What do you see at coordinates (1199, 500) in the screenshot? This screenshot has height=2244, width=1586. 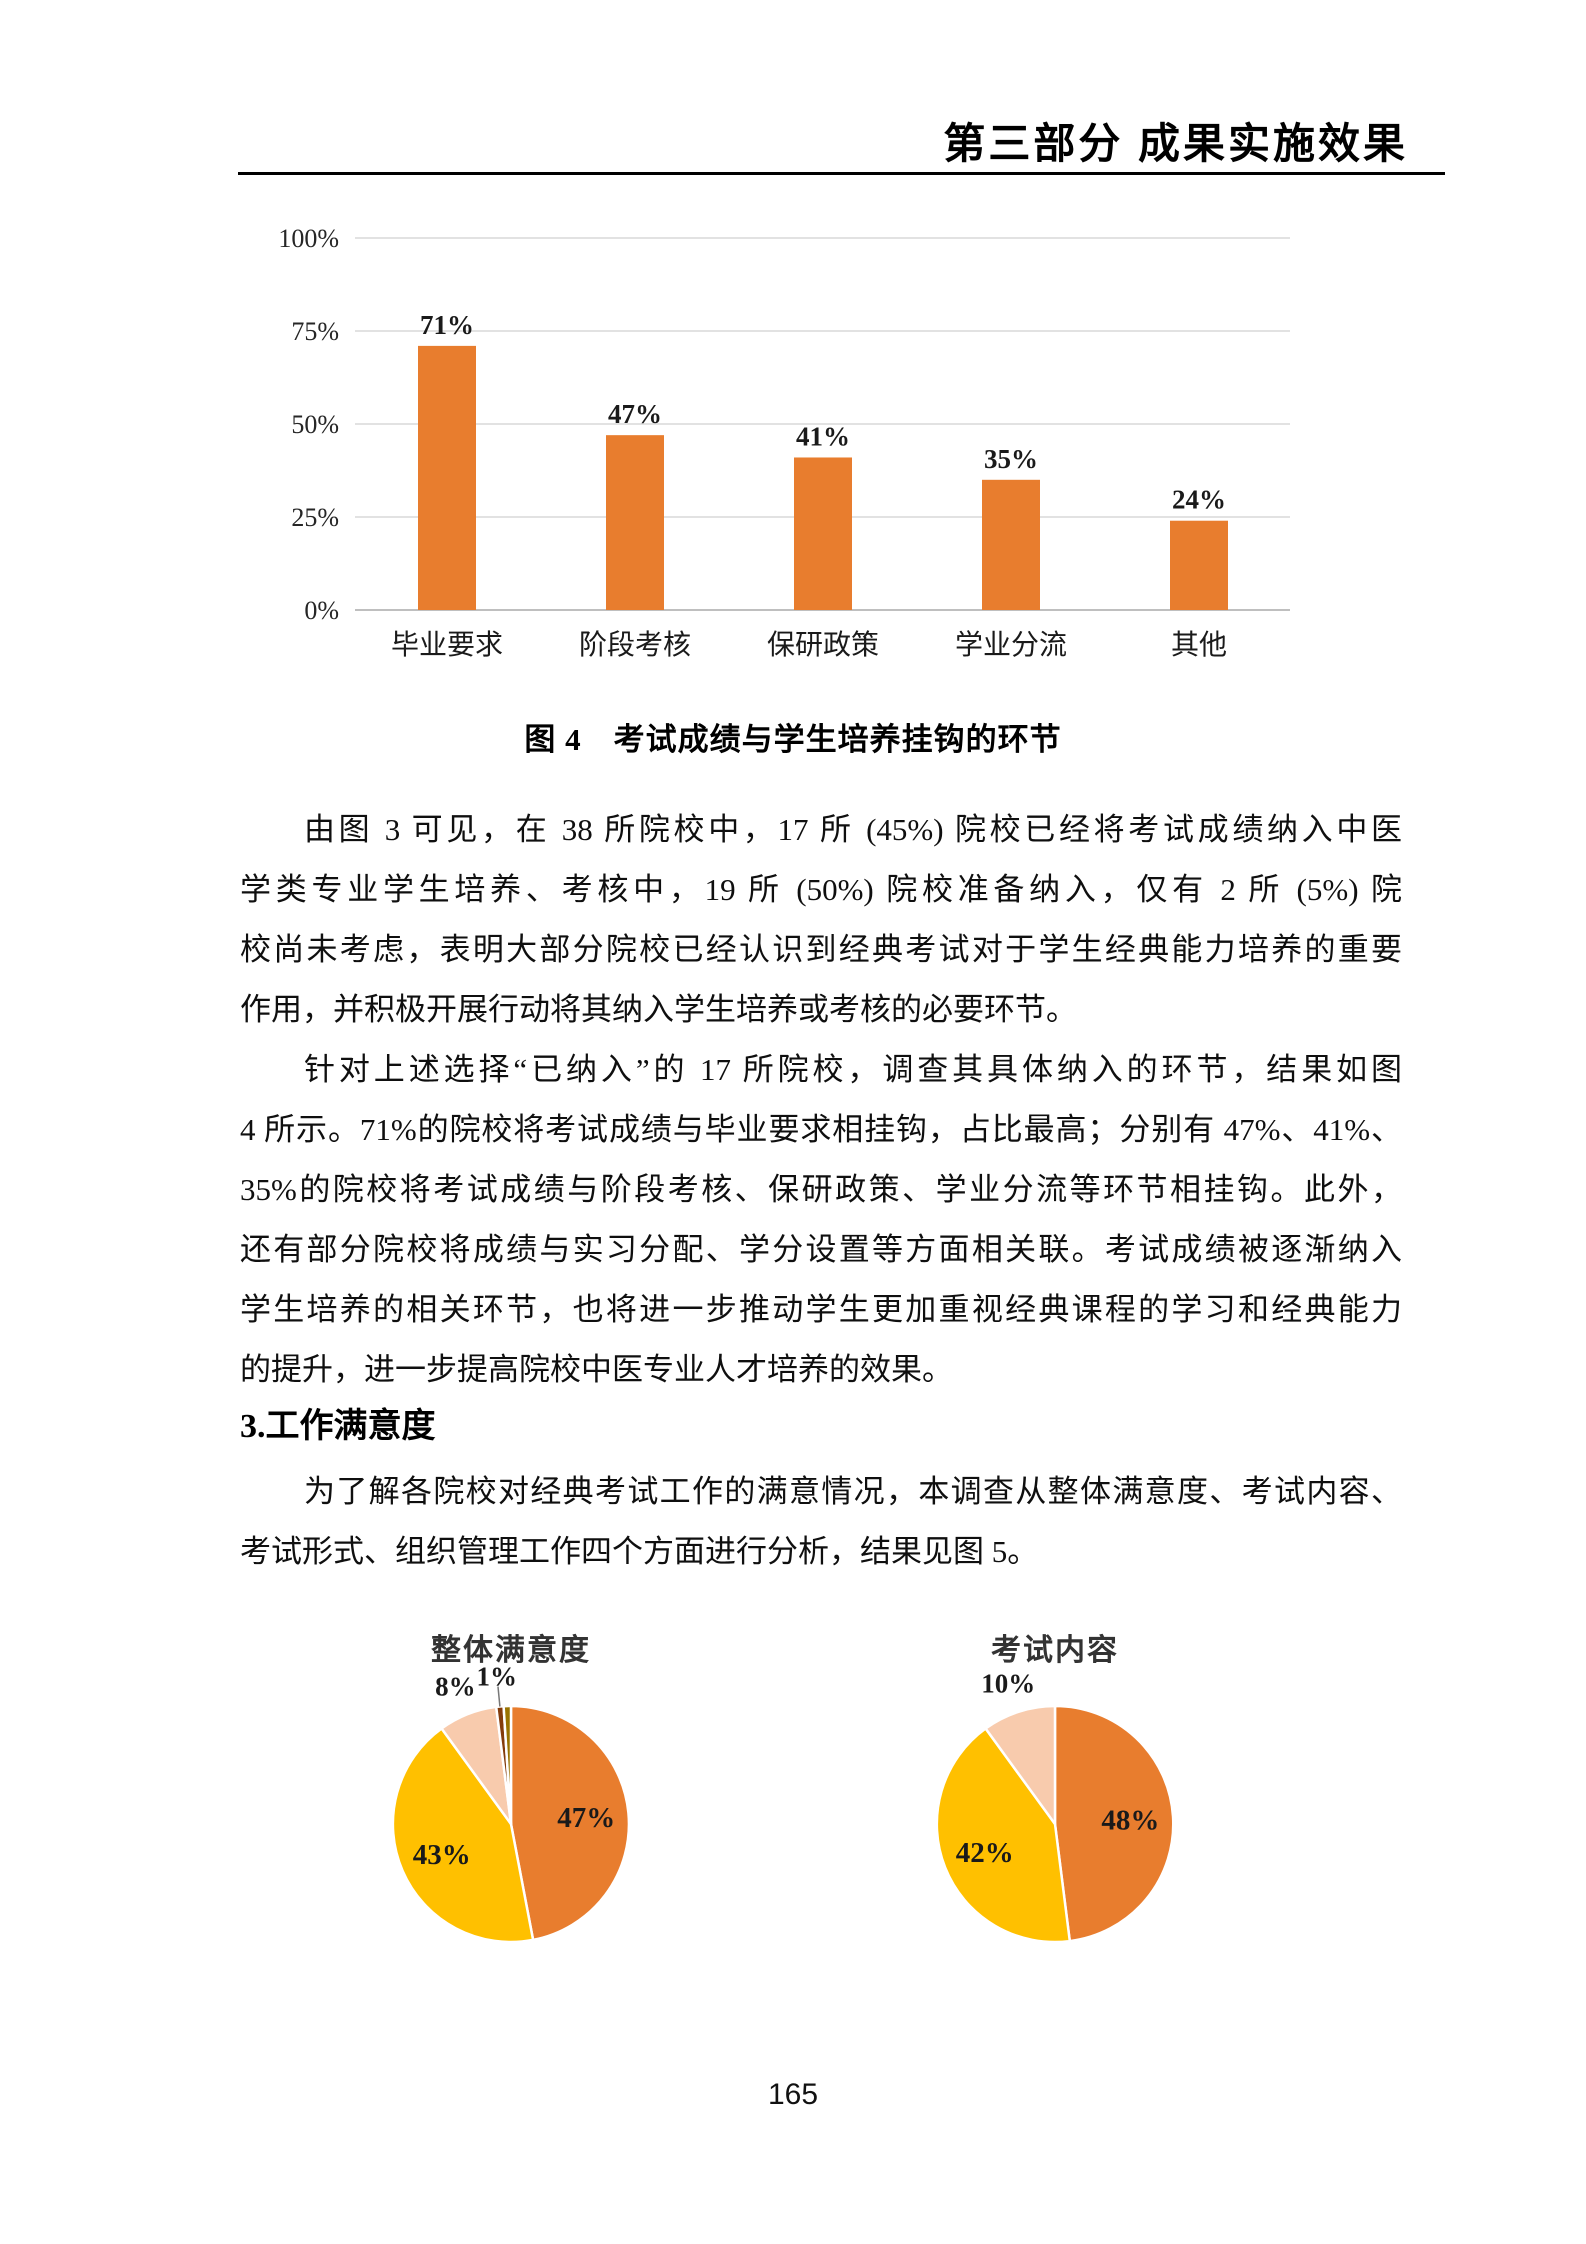 I see `bar-value-label: 24%` at bounding box center [1199, 500].